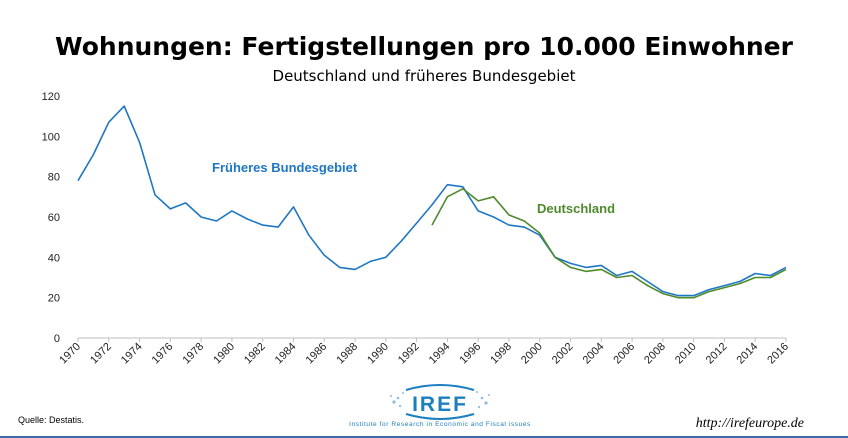  Describe the element at coordinates (440, 354) in the screenshot. I see `x-tick-label: 1994` at that location.